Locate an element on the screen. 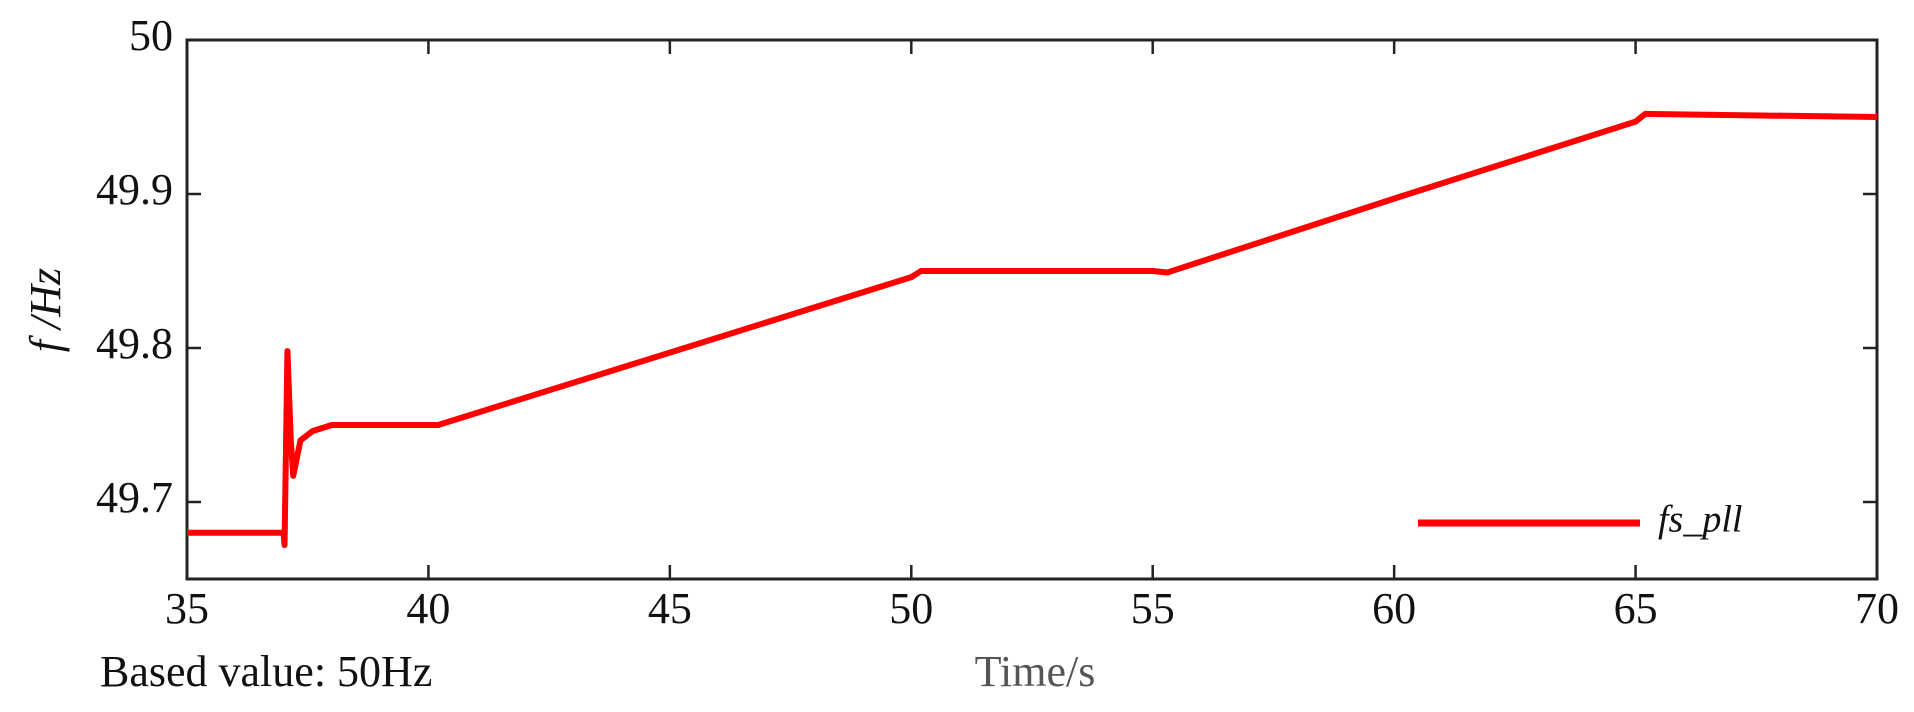 This screenshot has height=712, width=1914. x-tick-label: 45 is located at coordinates (670, 608).